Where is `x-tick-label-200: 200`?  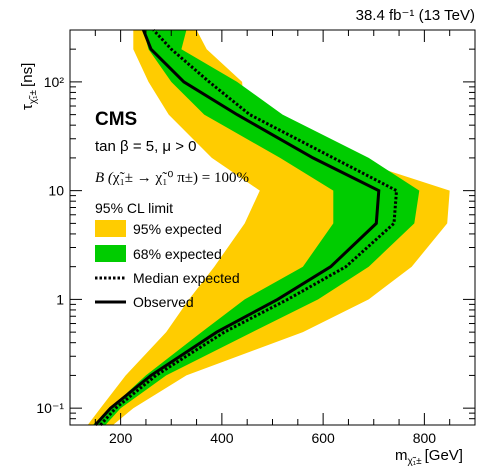 x-tick-label-200: 200 is located at coordinates (121, 438).